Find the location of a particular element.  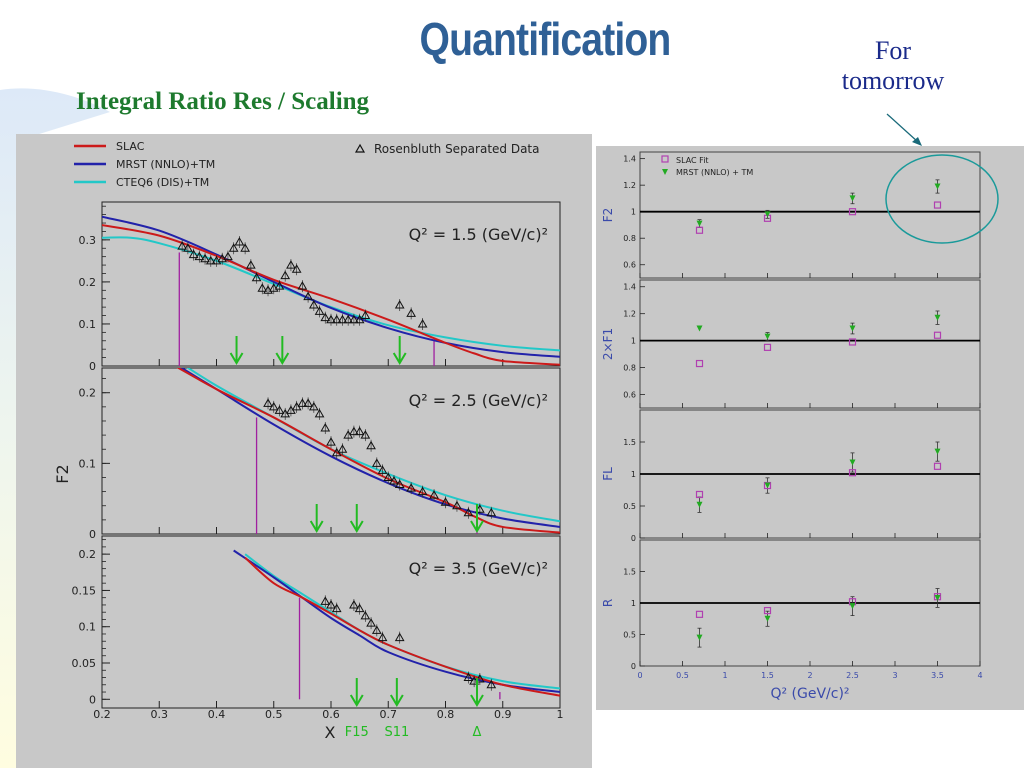

slide-title: Quantification is located at coordinates (545, 39).